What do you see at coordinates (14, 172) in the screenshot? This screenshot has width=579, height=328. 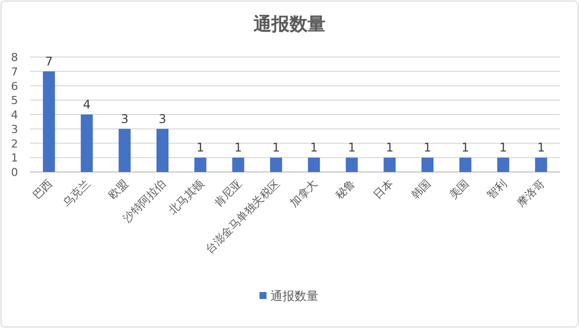 I see `y-tick-label: 0` at bounding box center [14, 172].